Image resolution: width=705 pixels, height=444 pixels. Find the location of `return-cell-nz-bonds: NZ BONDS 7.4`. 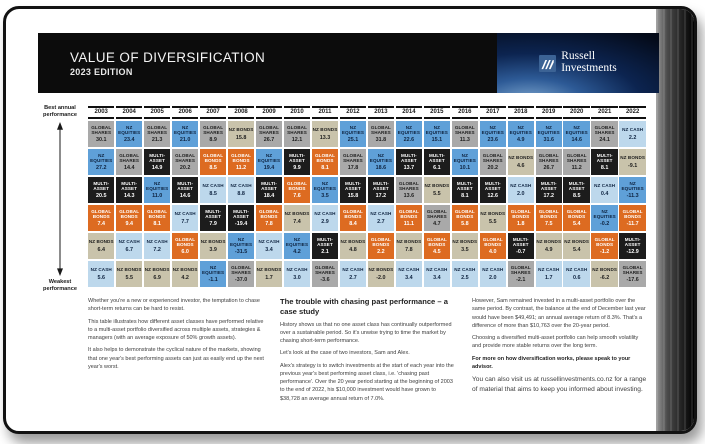

return-cell-nz-bonds: NZ BONDS 7.4 is located at coordinates (297, 218).